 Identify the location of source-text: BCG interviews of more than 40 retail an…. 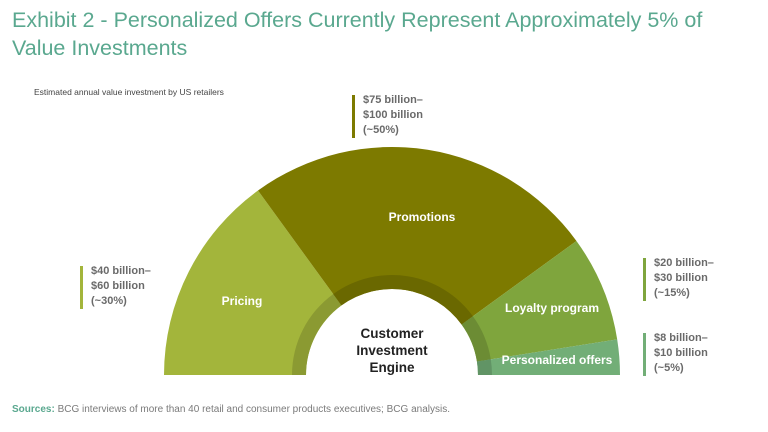
(252, 409).